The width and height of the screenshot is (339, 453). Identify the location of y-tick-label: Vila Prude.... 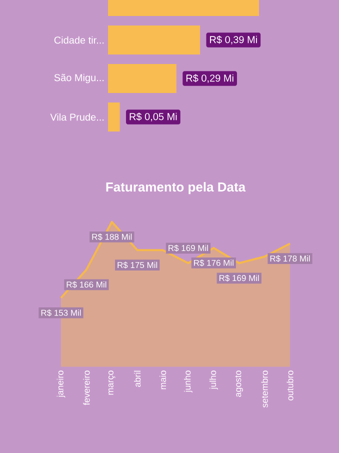
(77, 117).